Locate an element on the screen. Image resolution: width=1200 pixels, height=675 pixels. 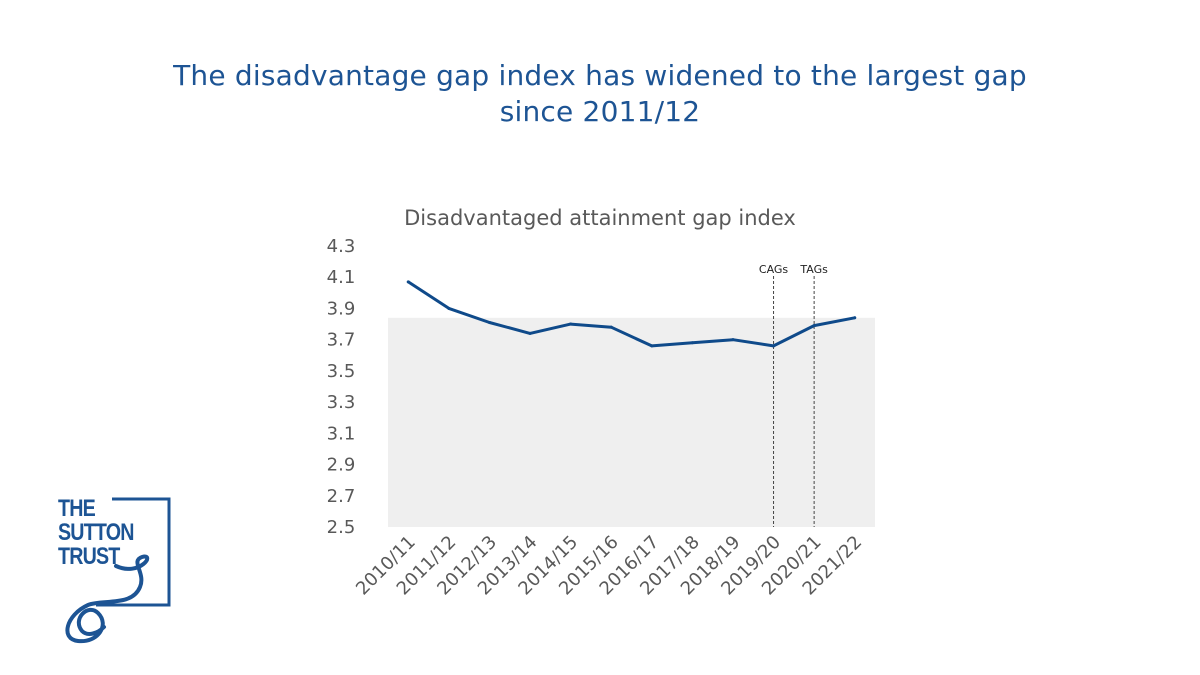
y-tick-label: 3.5 is located at coordinates (341, 371).